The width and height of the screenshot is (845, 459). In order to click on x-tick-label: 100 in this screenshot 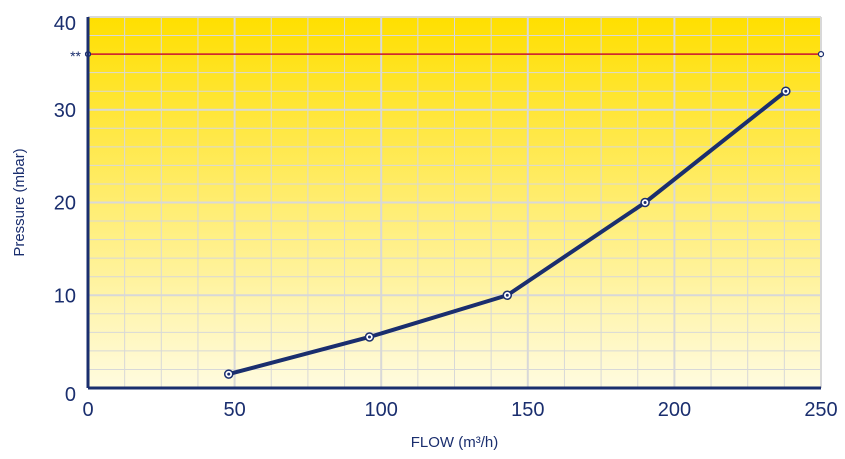, I will do `click(381, 410)`.